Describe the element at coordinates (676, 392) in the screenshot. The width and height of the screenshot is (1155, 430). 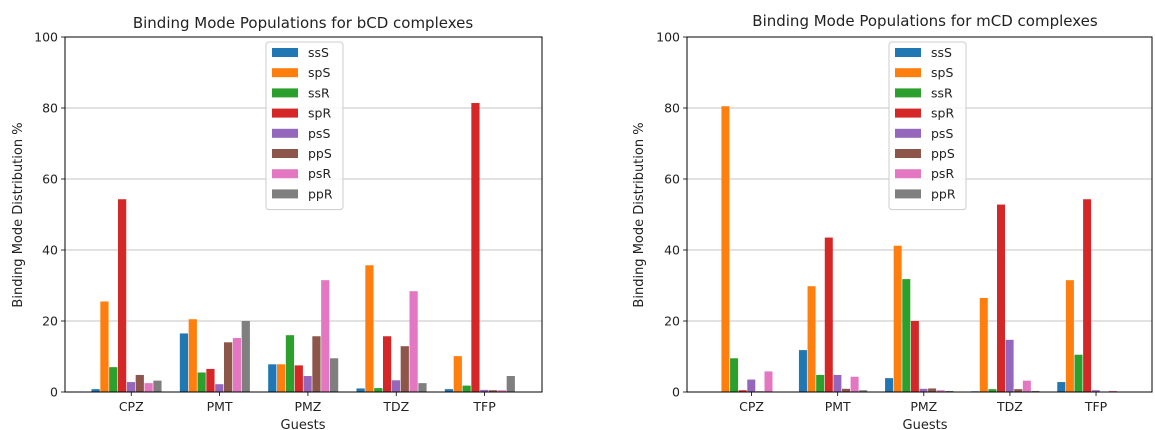
I see `mcd-y-tick-label: 0` at that location.